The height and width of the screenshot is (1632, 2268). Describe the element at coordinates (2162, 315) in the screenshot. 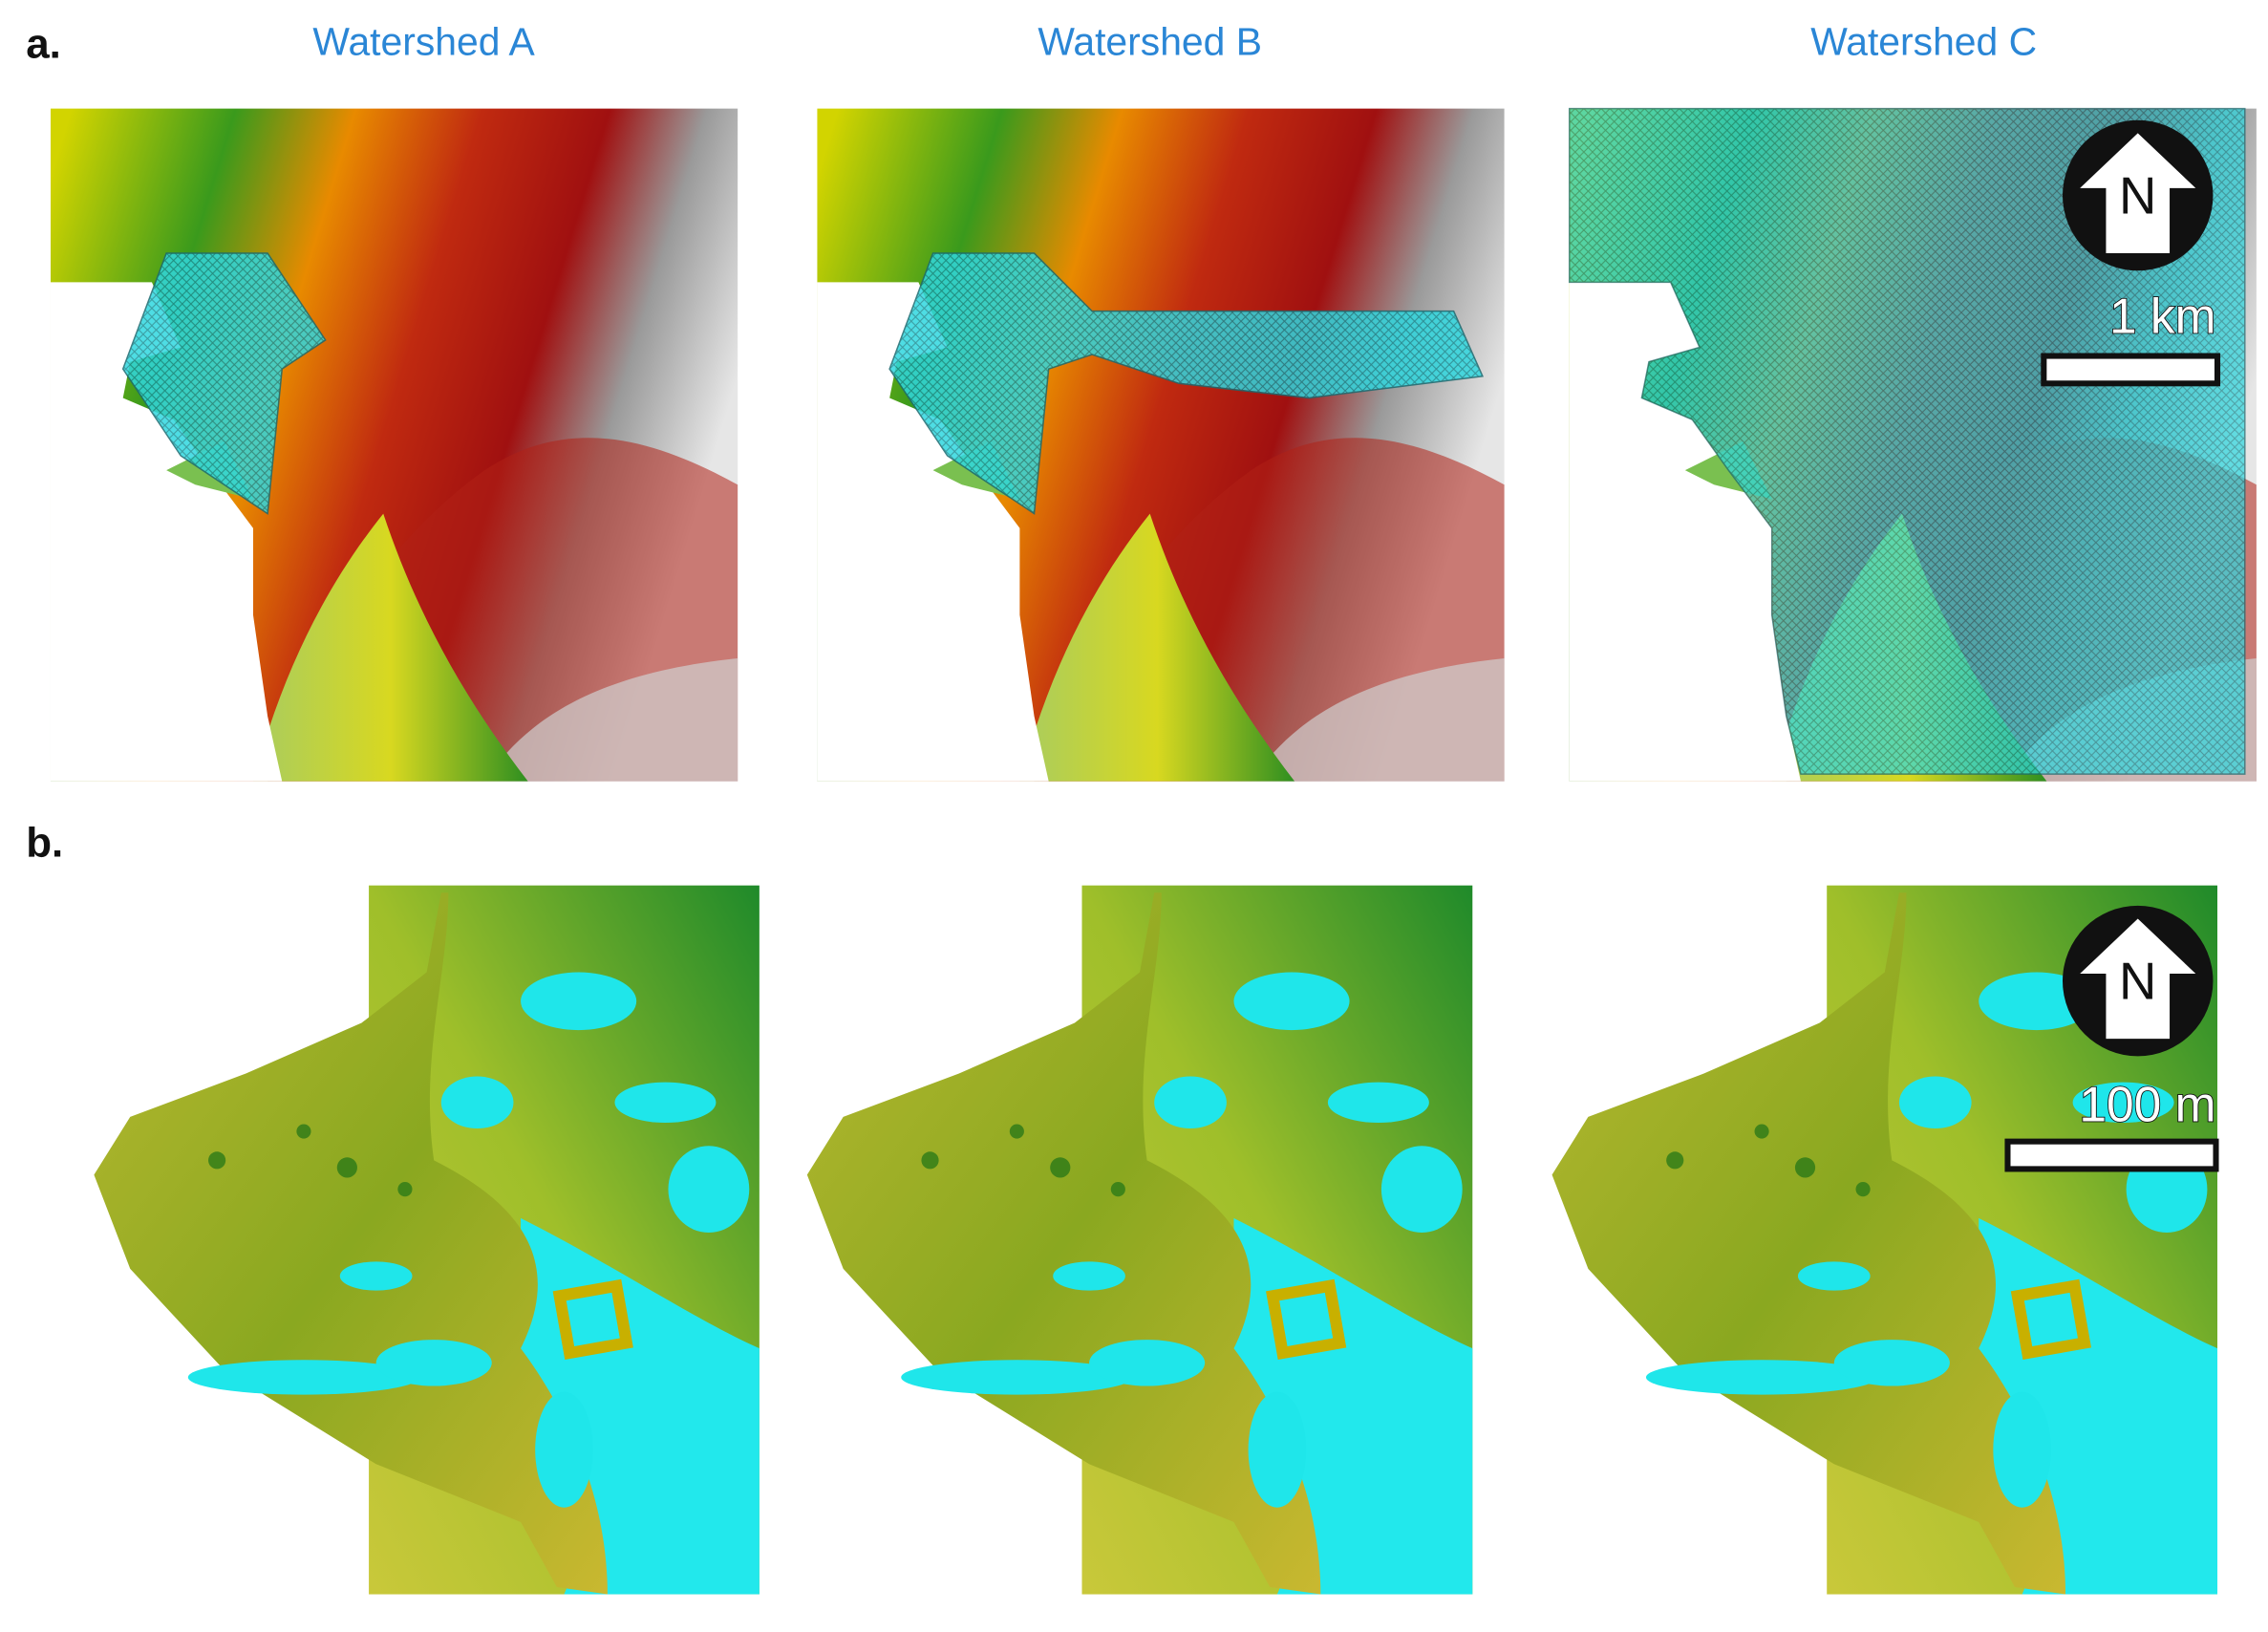

I see `scale-label: 1 km` at that location.